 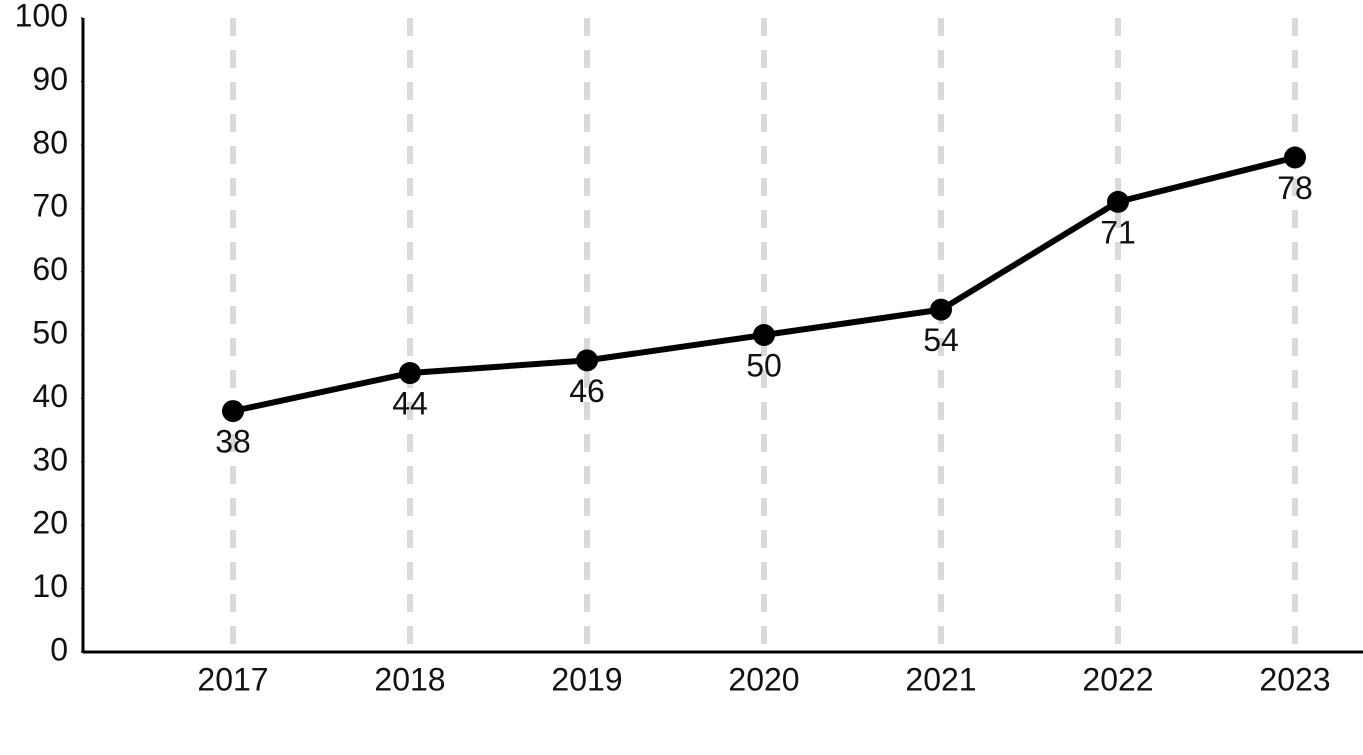 I want to click on data-label: 54, so click(x=941, y=340).